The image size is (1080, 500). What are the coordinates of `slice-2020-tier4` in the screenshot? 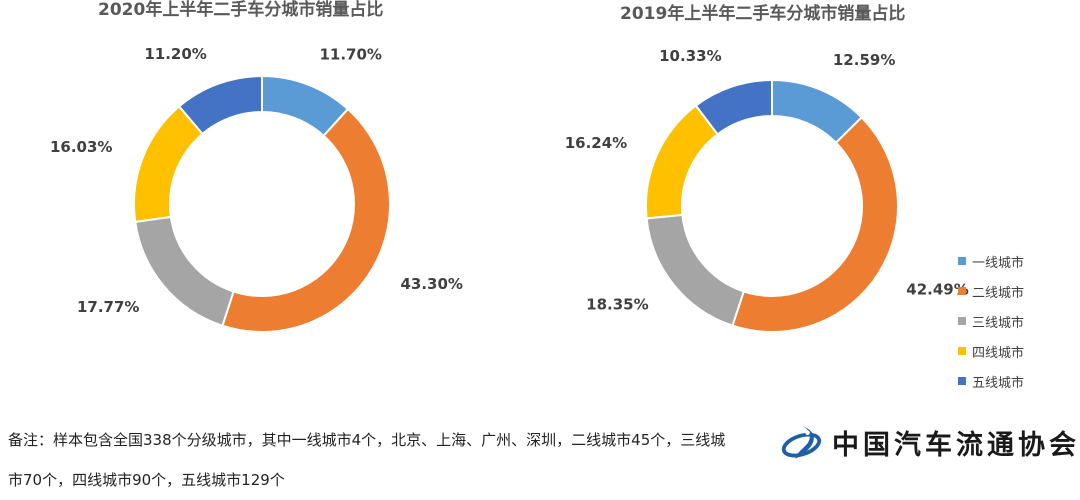 It's located at (168, 164).